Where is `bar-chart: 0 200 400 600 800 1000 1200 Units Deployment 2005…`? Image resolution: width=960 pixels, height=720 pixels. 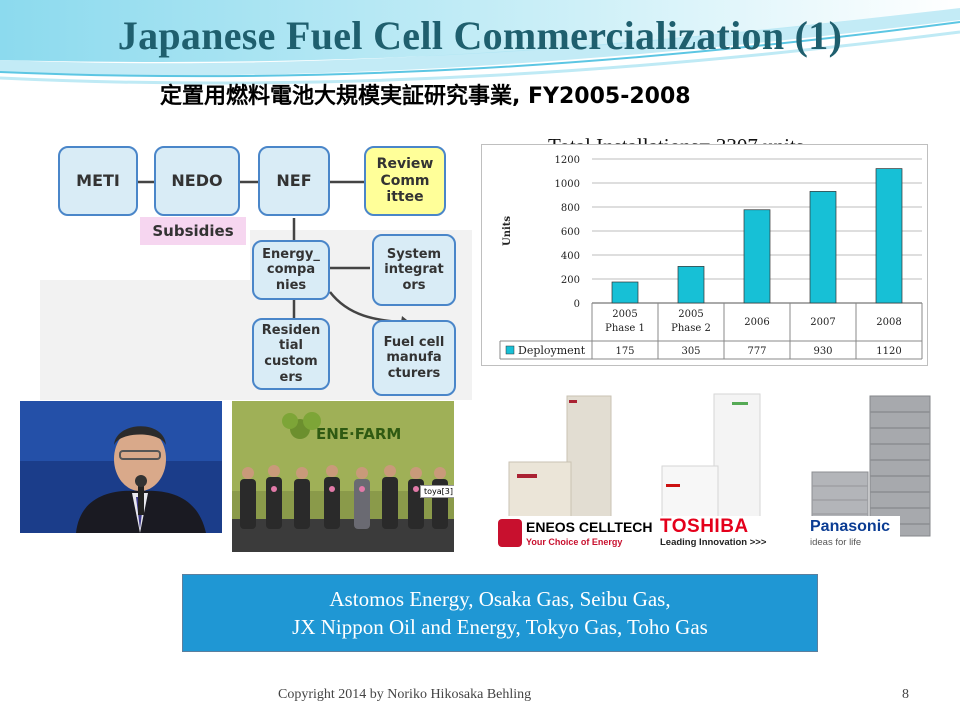 bar-chart: 0 200 400 600 800 1000 1200 Units Deployment 2005… is located at coordinates (704, 255).